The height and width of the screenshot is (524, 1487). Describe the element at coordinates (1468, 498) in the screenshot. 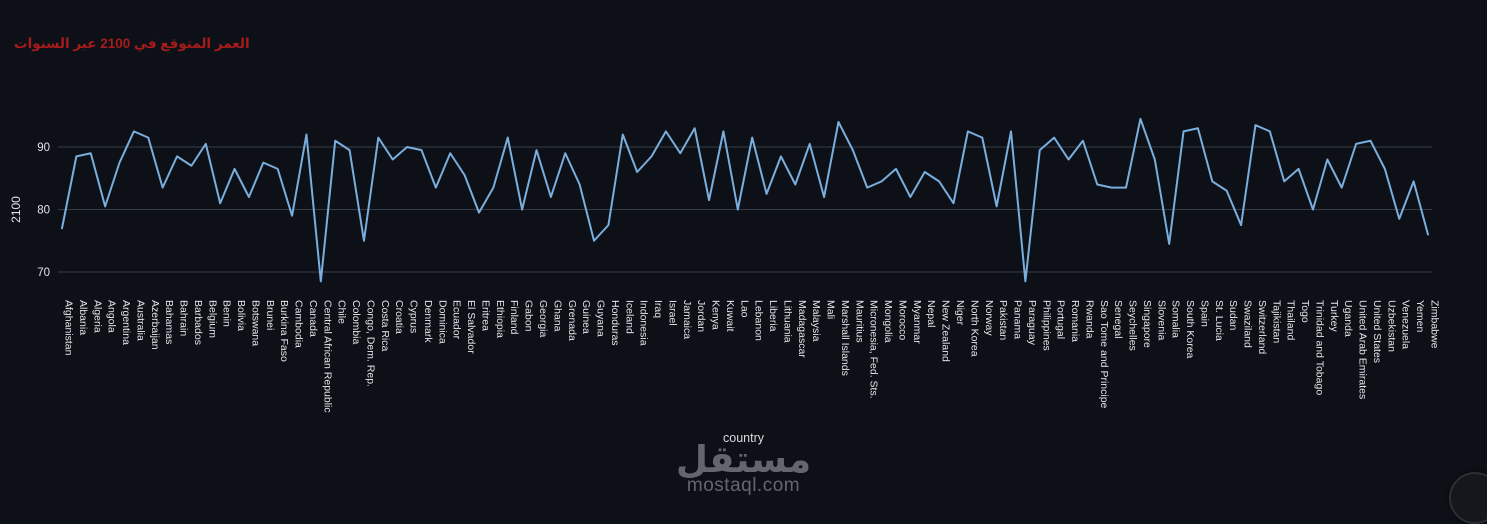

I see `corner-badge` at that location.